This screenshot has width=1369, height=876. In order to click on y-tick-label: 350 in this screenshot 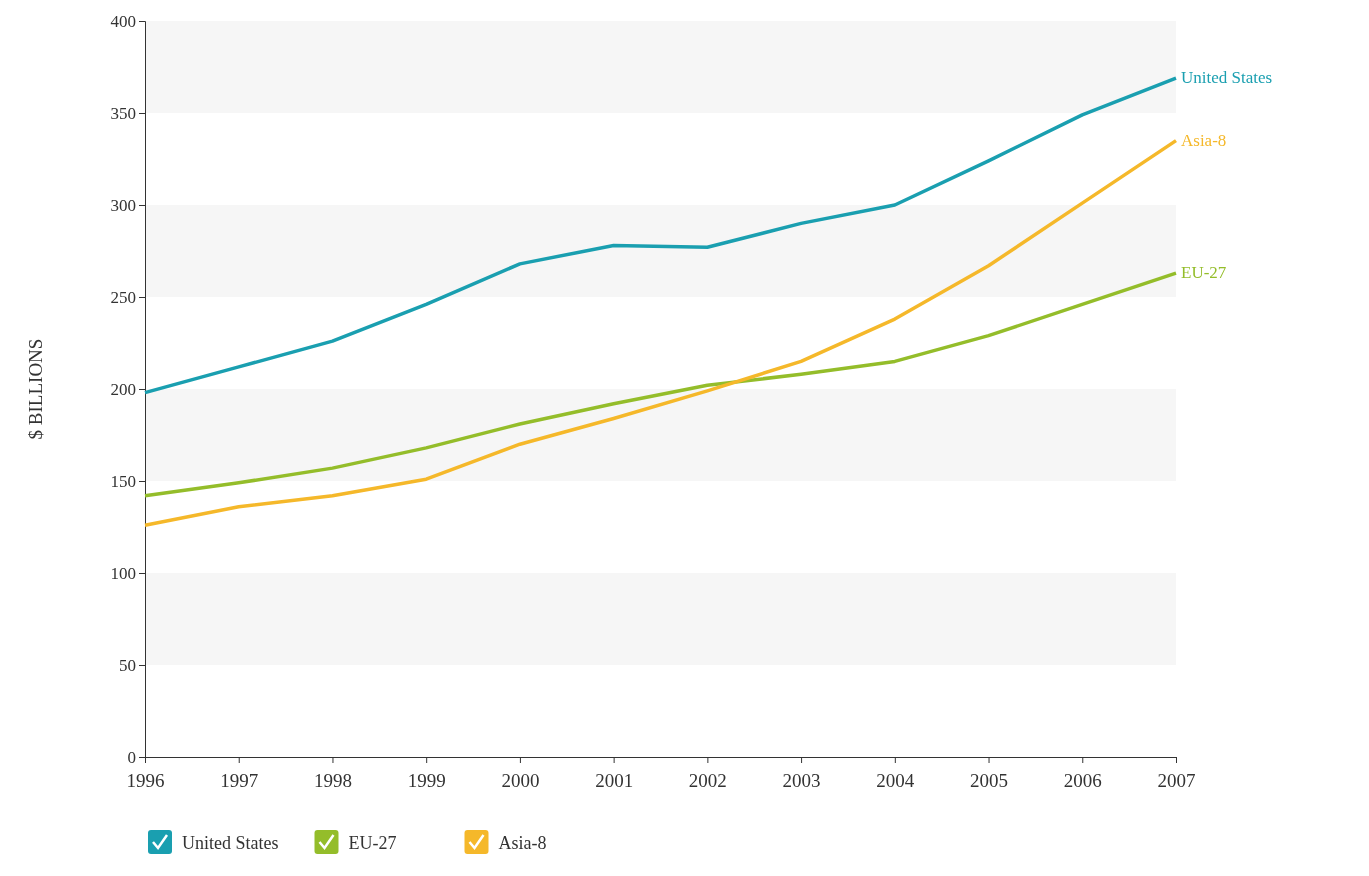, I will do `click(123, 113)`.